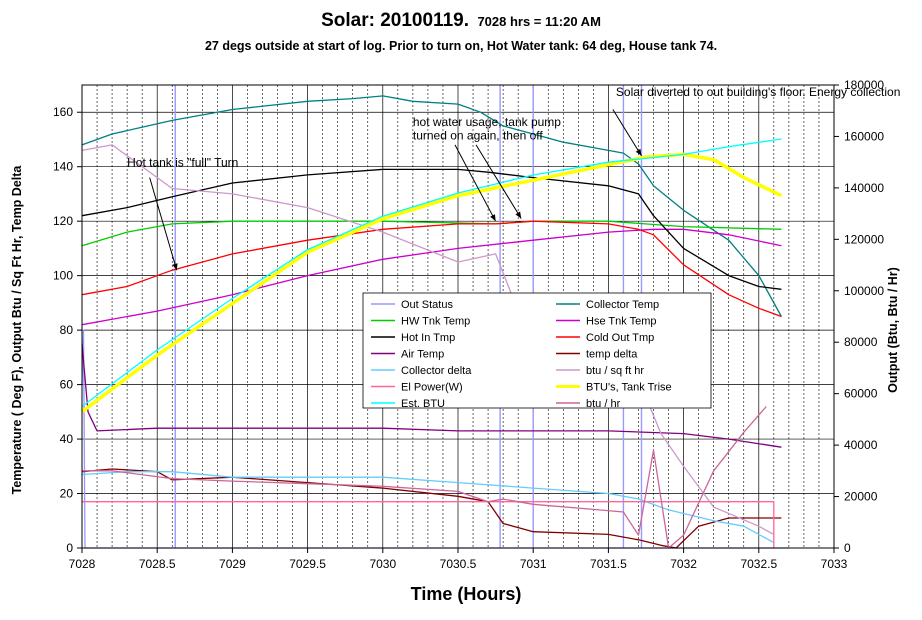  Describe the element at coordinates (67, 330) in the screenshot. I see `y-left-tick-label: 80` at that location.